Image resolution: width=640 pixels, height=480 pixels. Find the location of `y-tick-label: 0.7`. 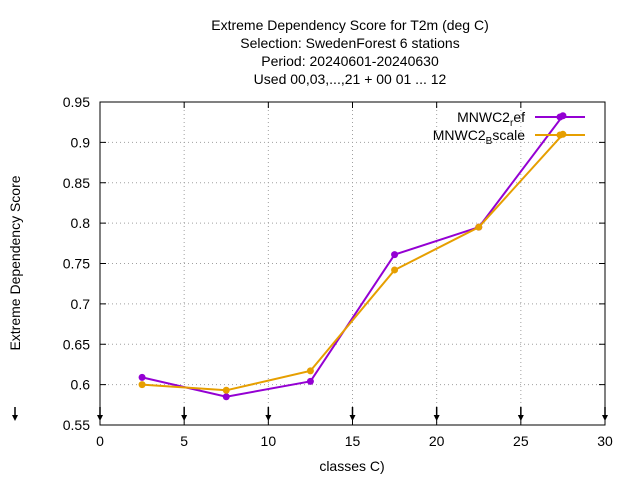

y-tick-label: 0.7 is located at coordinates (81, 304).